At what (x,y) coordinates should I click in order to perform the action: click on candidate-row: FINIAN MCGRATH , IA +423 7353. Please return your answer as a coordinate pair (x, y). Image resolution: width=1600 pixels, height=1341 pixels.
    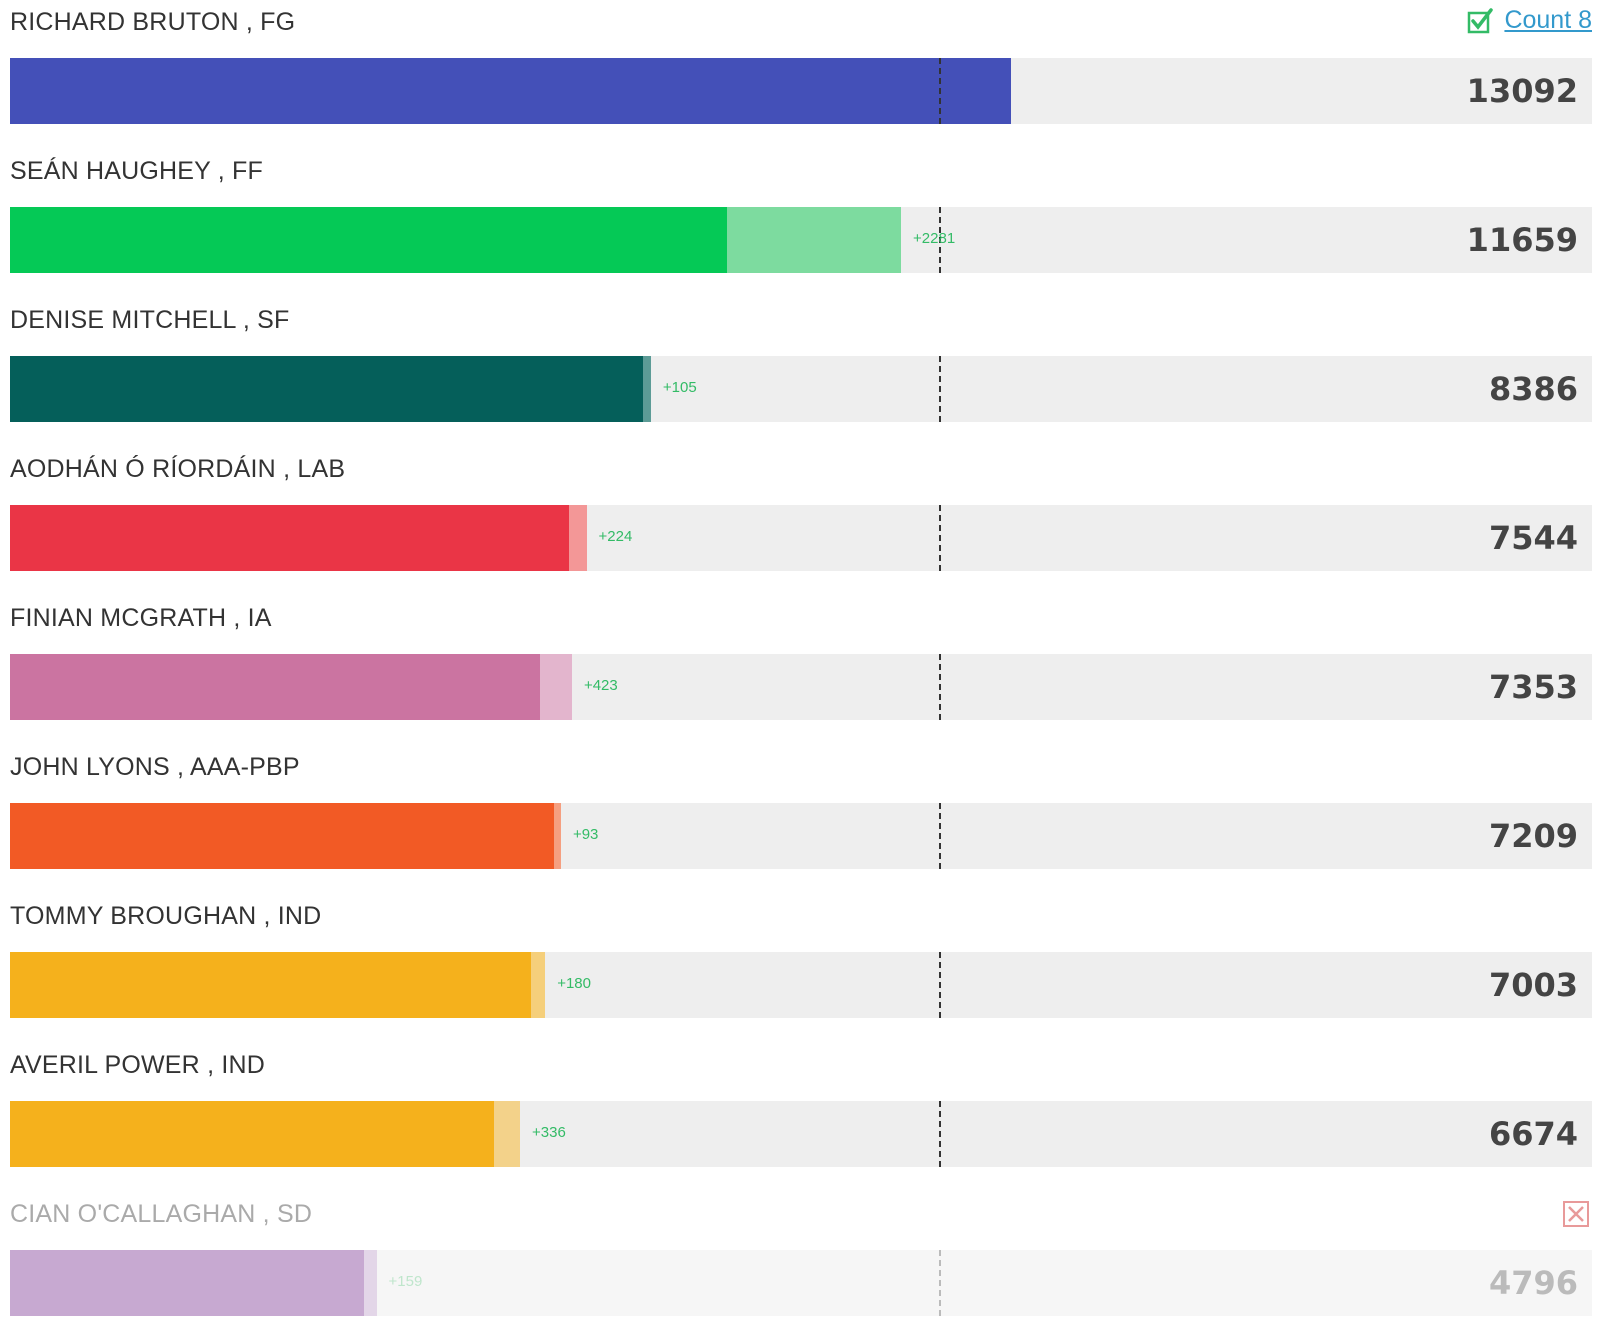
    Looking at the image, I should click on (800, 670).